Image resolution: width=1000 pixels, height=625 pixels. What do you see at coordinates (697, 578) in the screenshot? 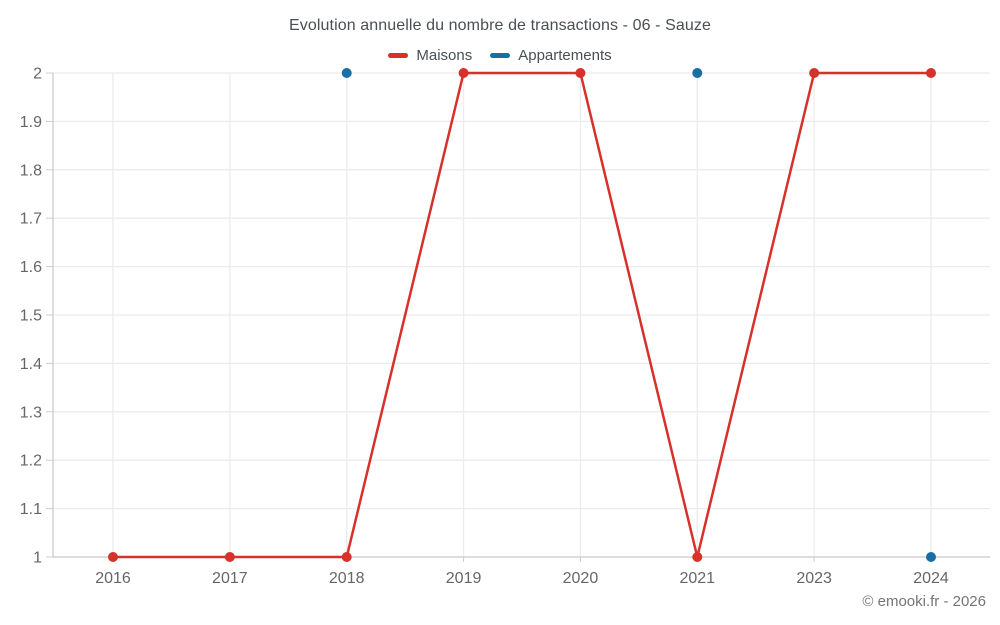
I see `x-tick-label: 2021` at bounding box center [697, 578].